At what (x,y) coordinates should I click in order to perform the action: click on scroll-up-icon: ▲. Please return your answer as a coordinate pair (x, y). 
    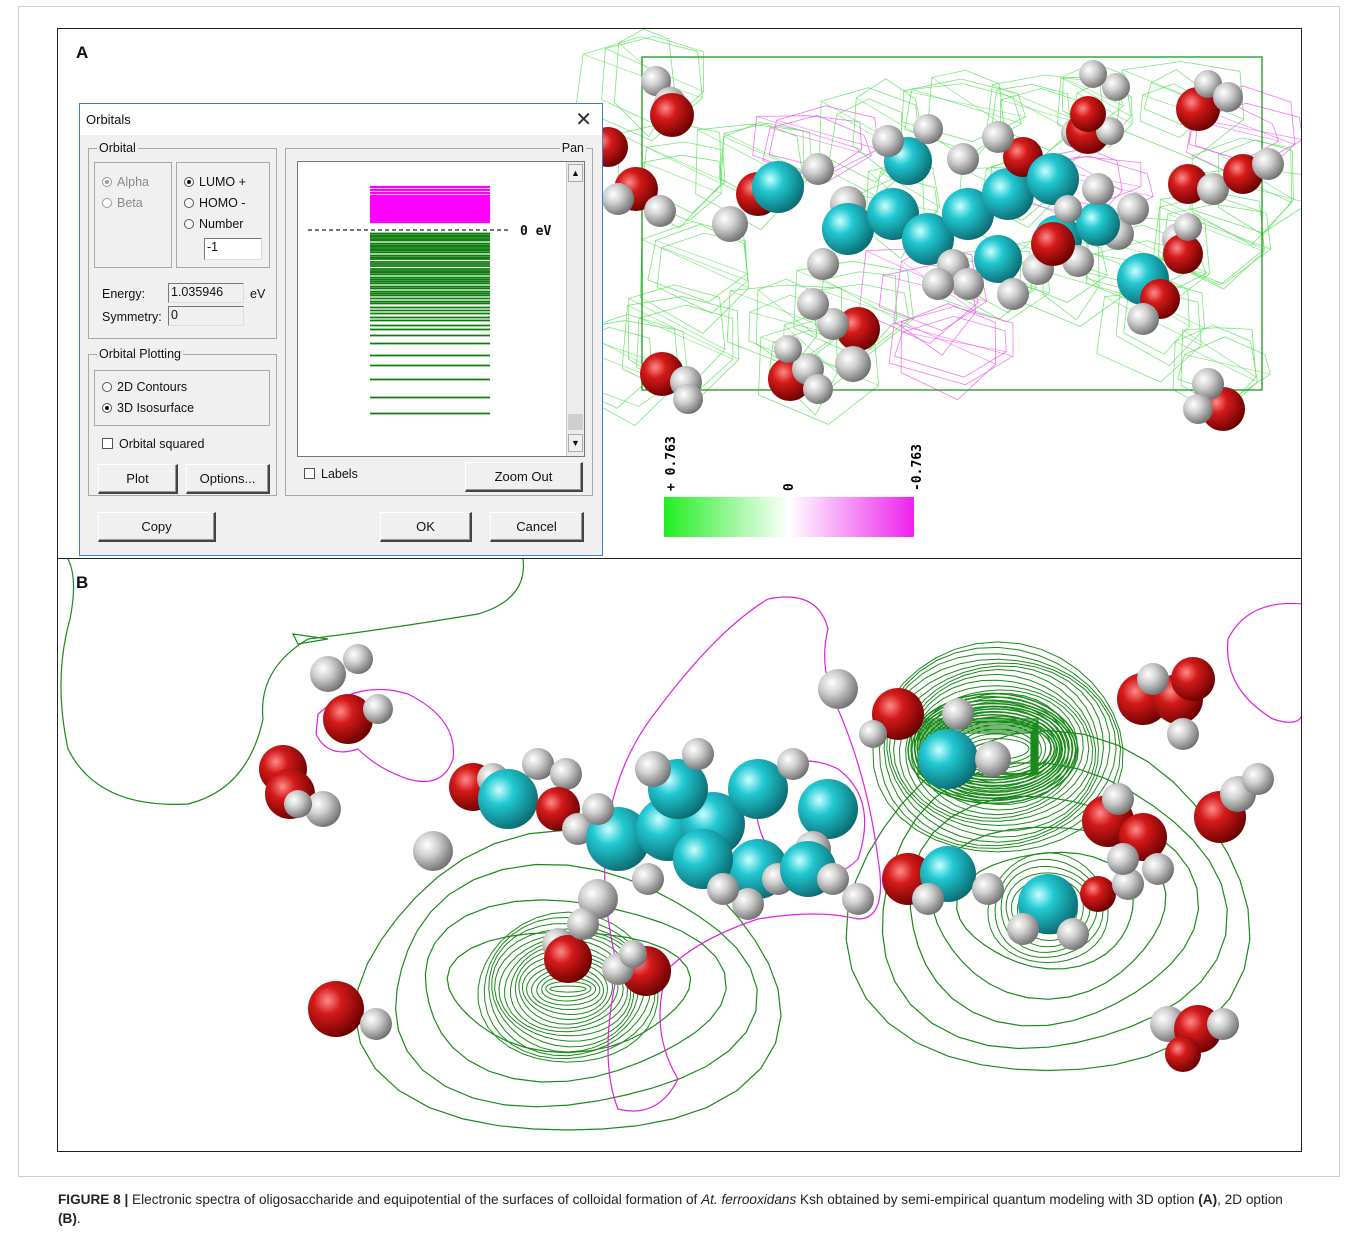
    Looking at the image, I should click on (575, 173).